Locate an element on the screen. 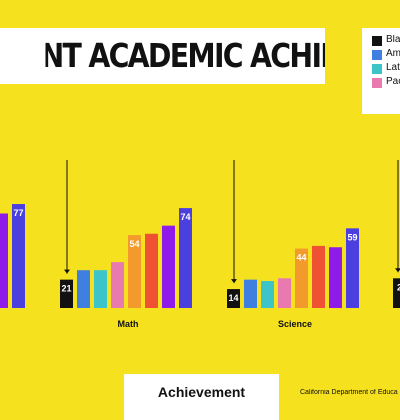  legend-item: Pac is located at coordinates (386, 83).